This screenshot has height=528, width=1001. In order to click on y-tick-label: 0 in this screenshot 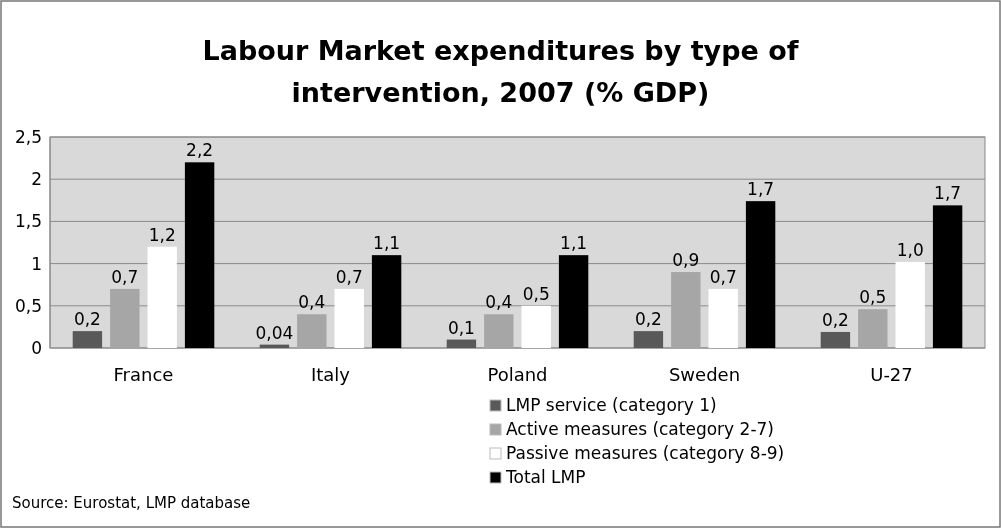, I will do `click(36, 348)`.